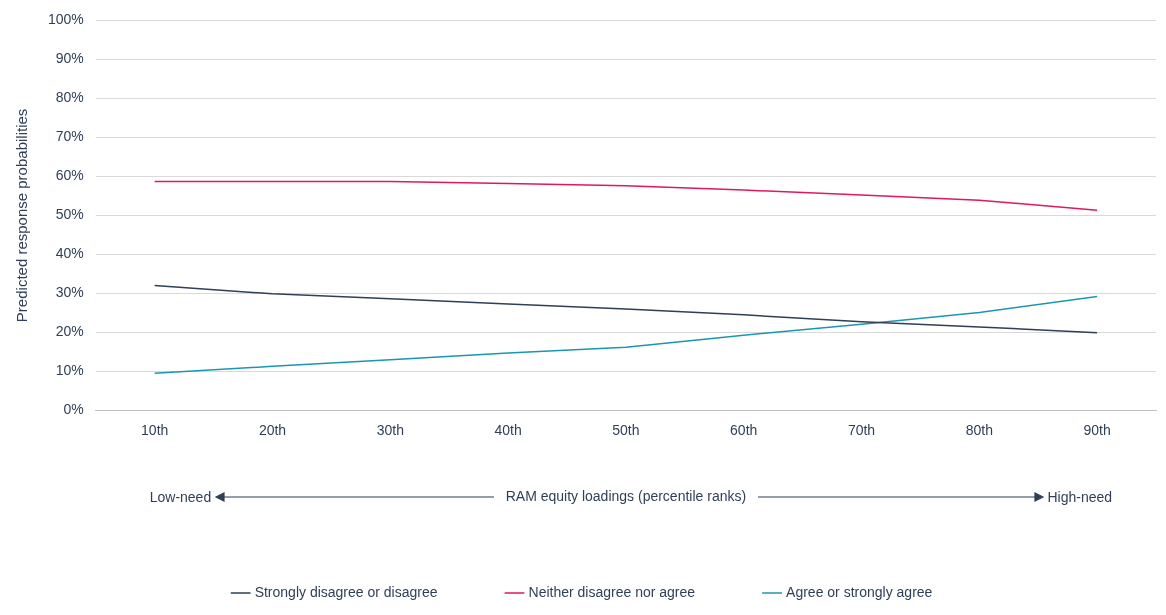 This screenshot has height=615, width=1166. What do you see at coordinates (1080, 497) in the screenshot?
I see `text: High-need` at bounding box center [1080, 497].